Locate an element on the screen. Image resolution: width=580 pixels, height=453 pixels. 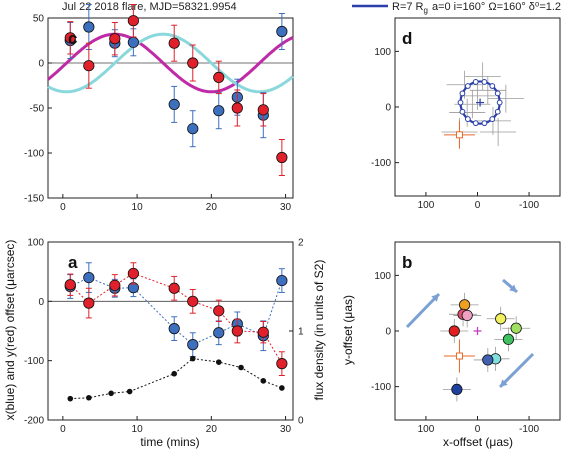
panel-a-ytick-label: 0 is located at coordinates (41, 302).